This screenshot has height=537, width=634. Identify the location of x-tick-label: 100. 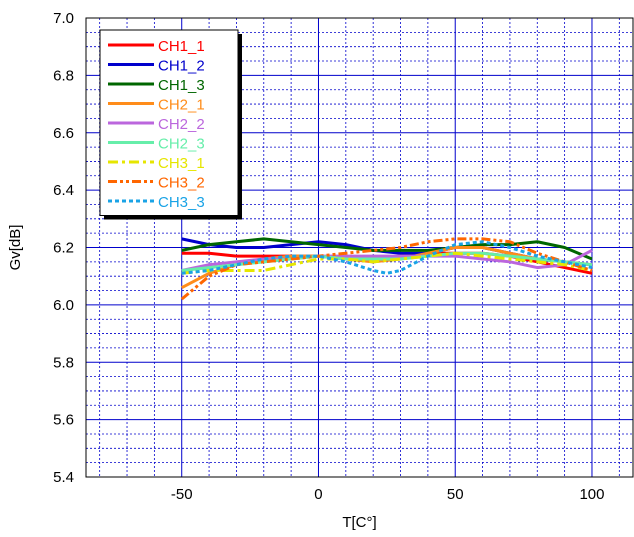
(591, 494).